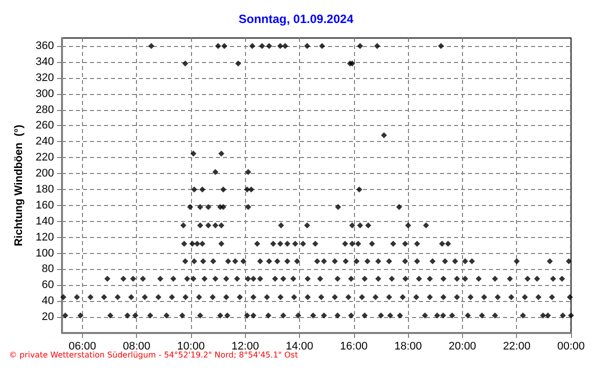  I want to click on x-tick-label: 12:00, so click(245, 346).